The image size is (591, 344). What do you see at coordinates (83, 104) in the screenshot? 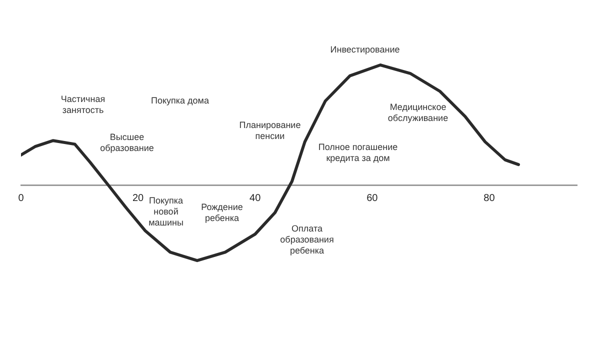
I see `annotation: Частичная занятость` at bounding box center [83, 104].